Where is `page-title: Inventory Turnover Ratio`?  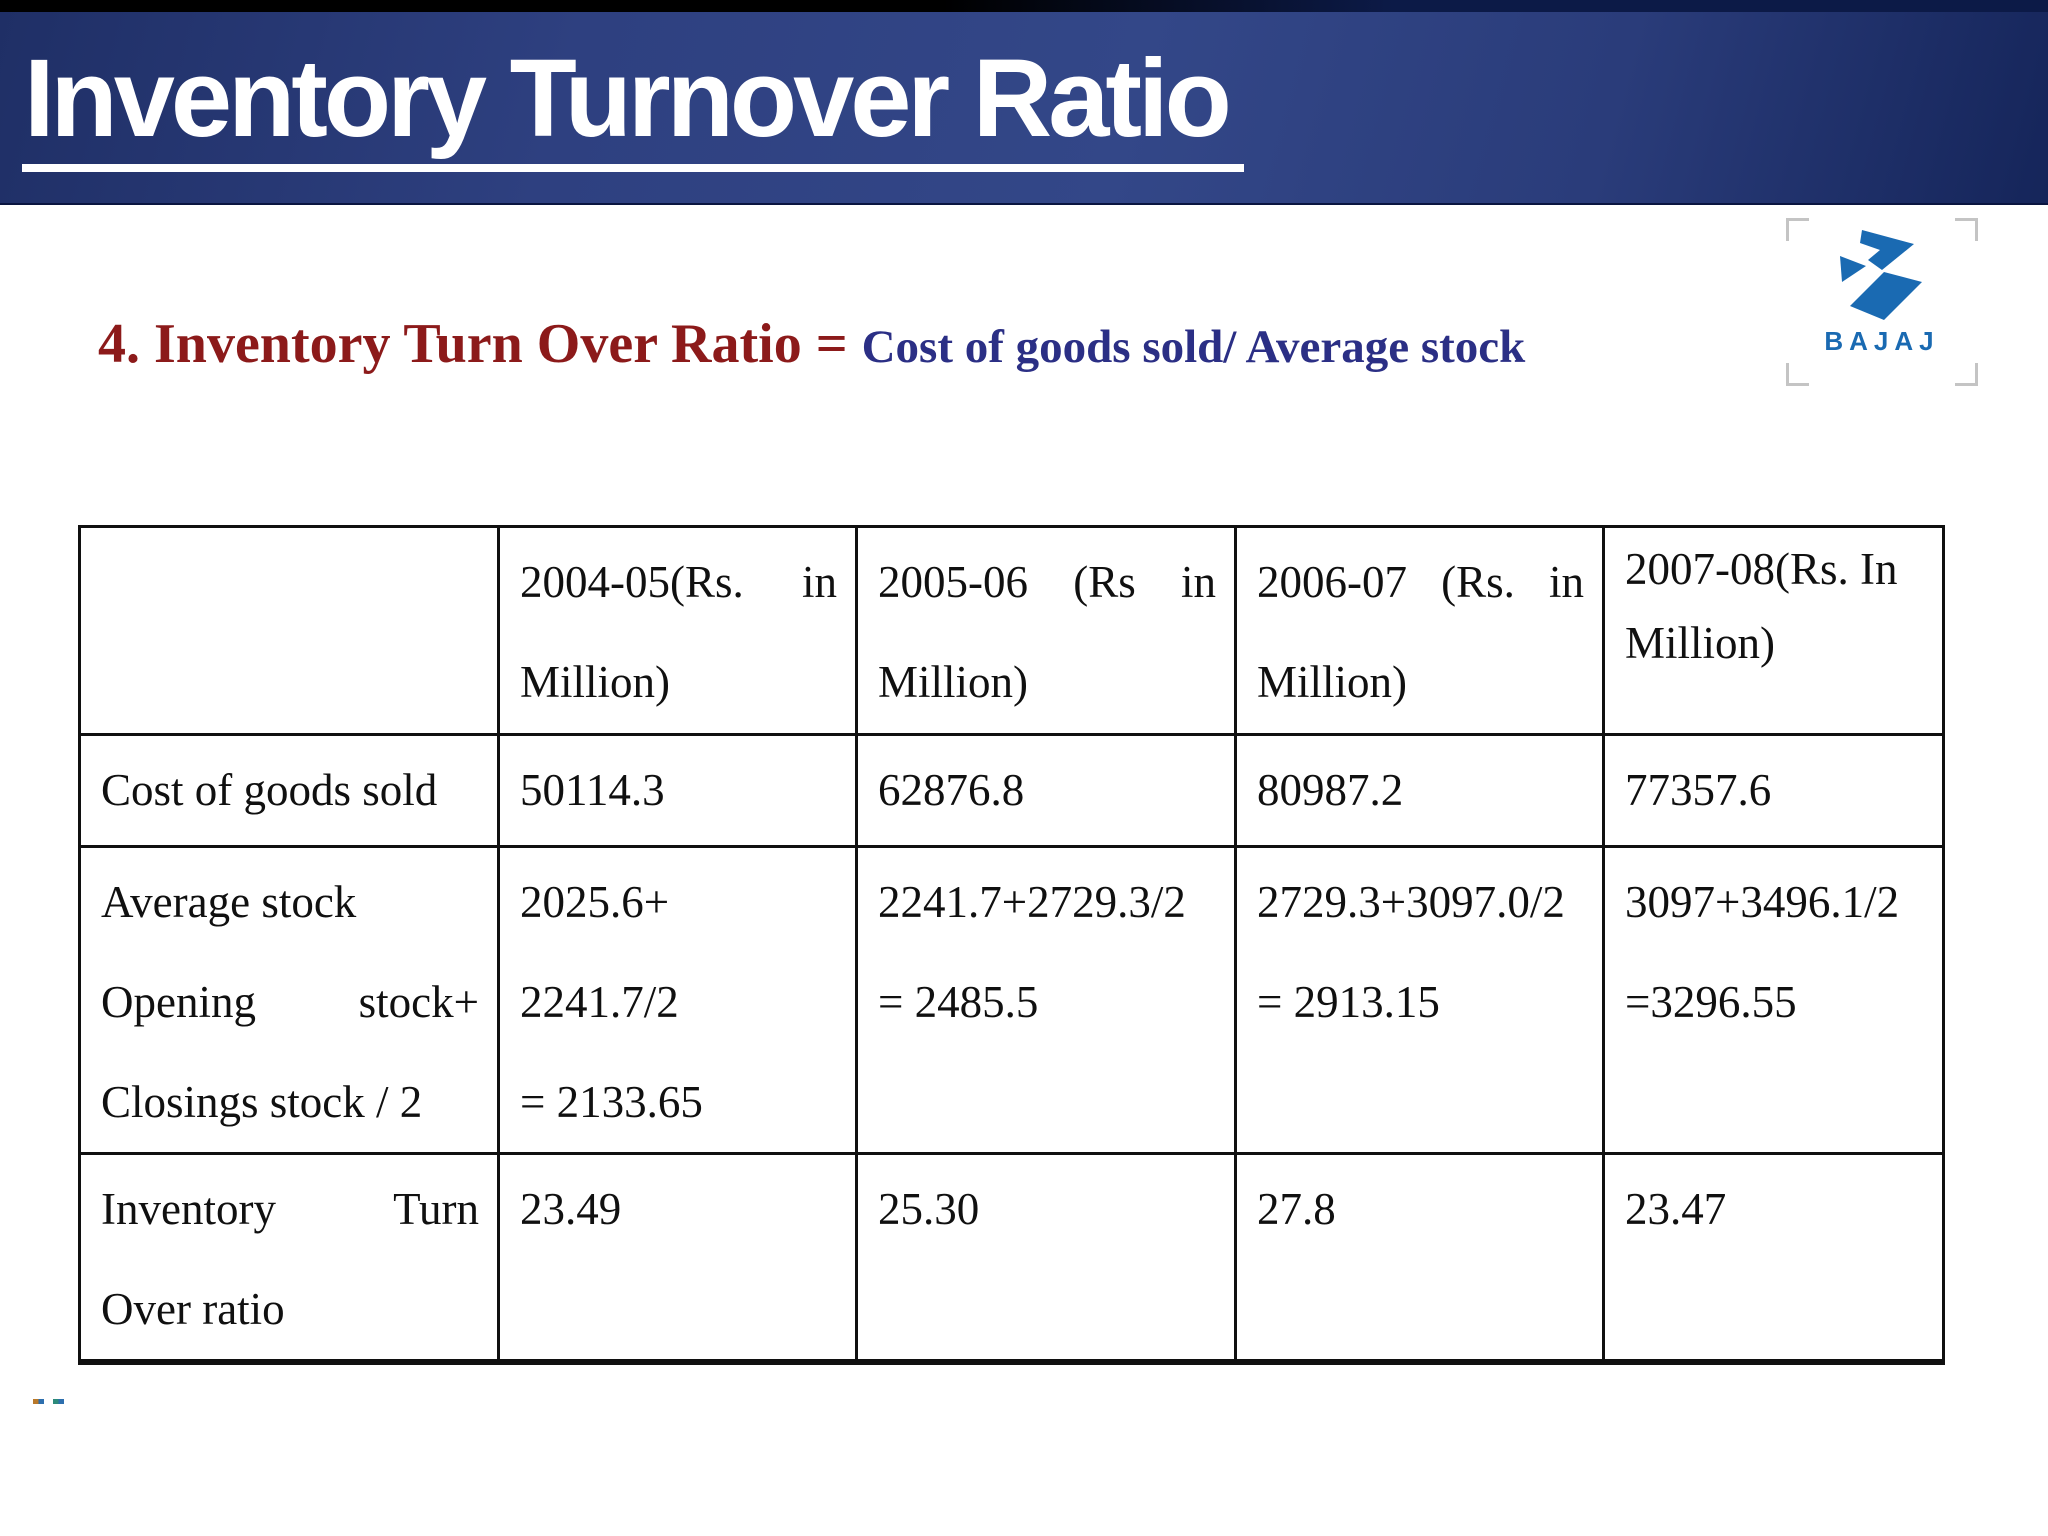
page-title: Inventory Turnover Ratio is located at coordinates (633, 103).